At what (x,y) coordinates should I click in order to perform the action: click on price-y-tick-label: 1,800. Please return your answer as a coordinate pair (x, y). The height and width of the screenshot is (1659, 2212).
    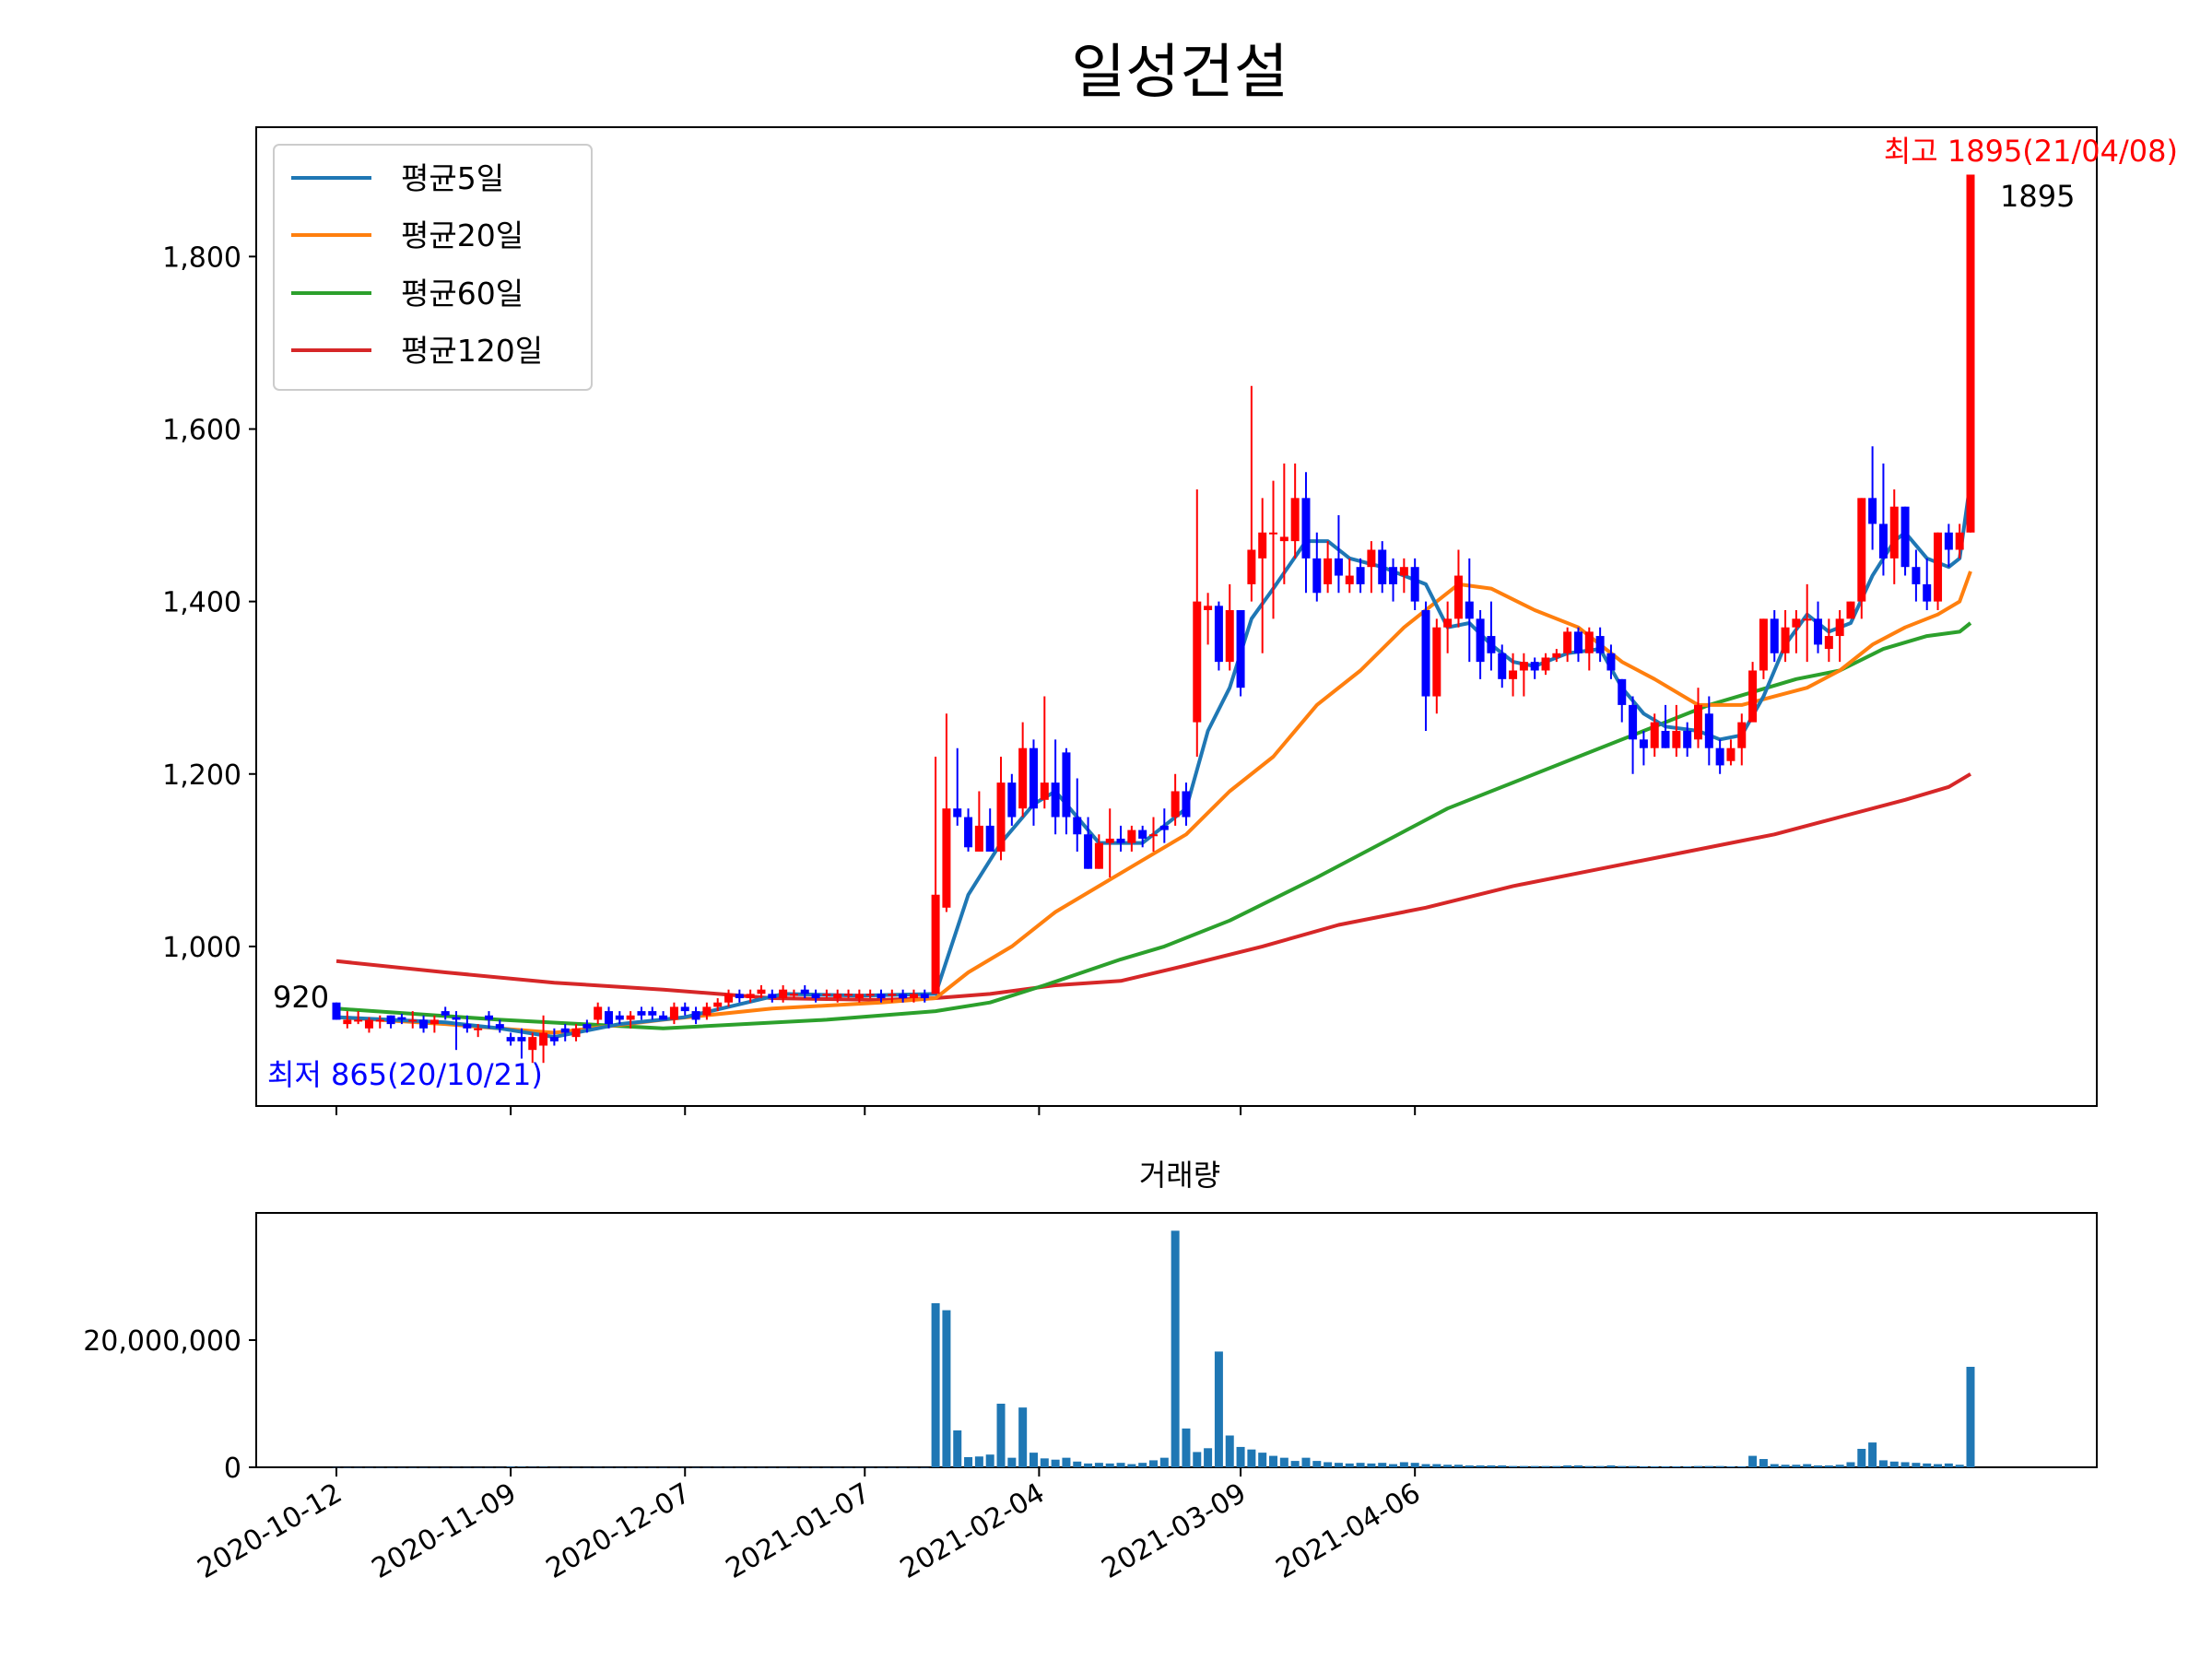
    Looking at the image, I should click on (201, 257).